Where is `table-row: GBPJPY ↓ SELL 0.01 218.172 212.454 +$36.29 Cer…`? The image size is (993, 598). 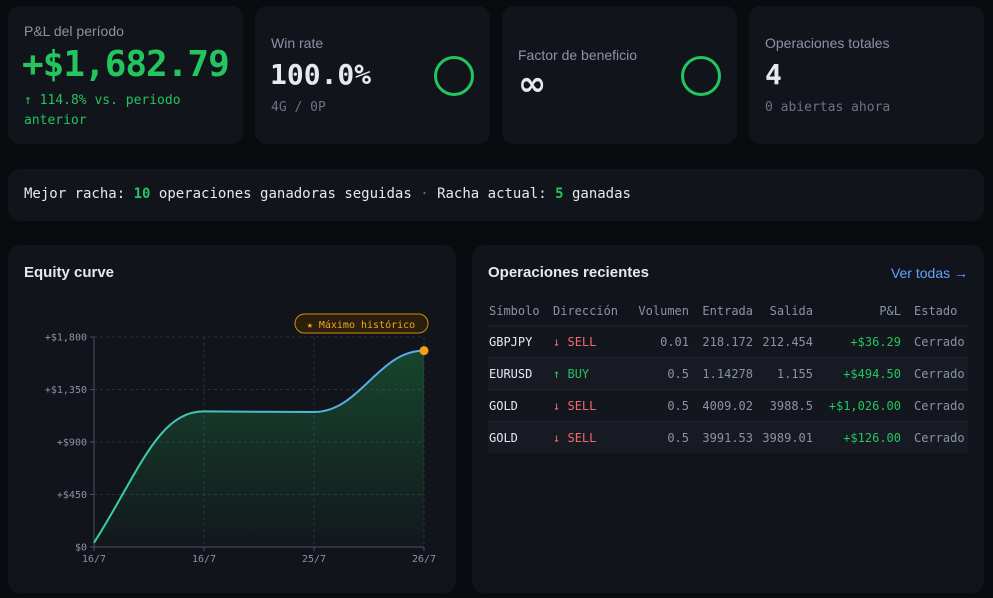 table-row: GBPJPY ↓ SELL 0.01 218.172 212.454 +$36.29 Cer… is located at coordinates (728, 341).